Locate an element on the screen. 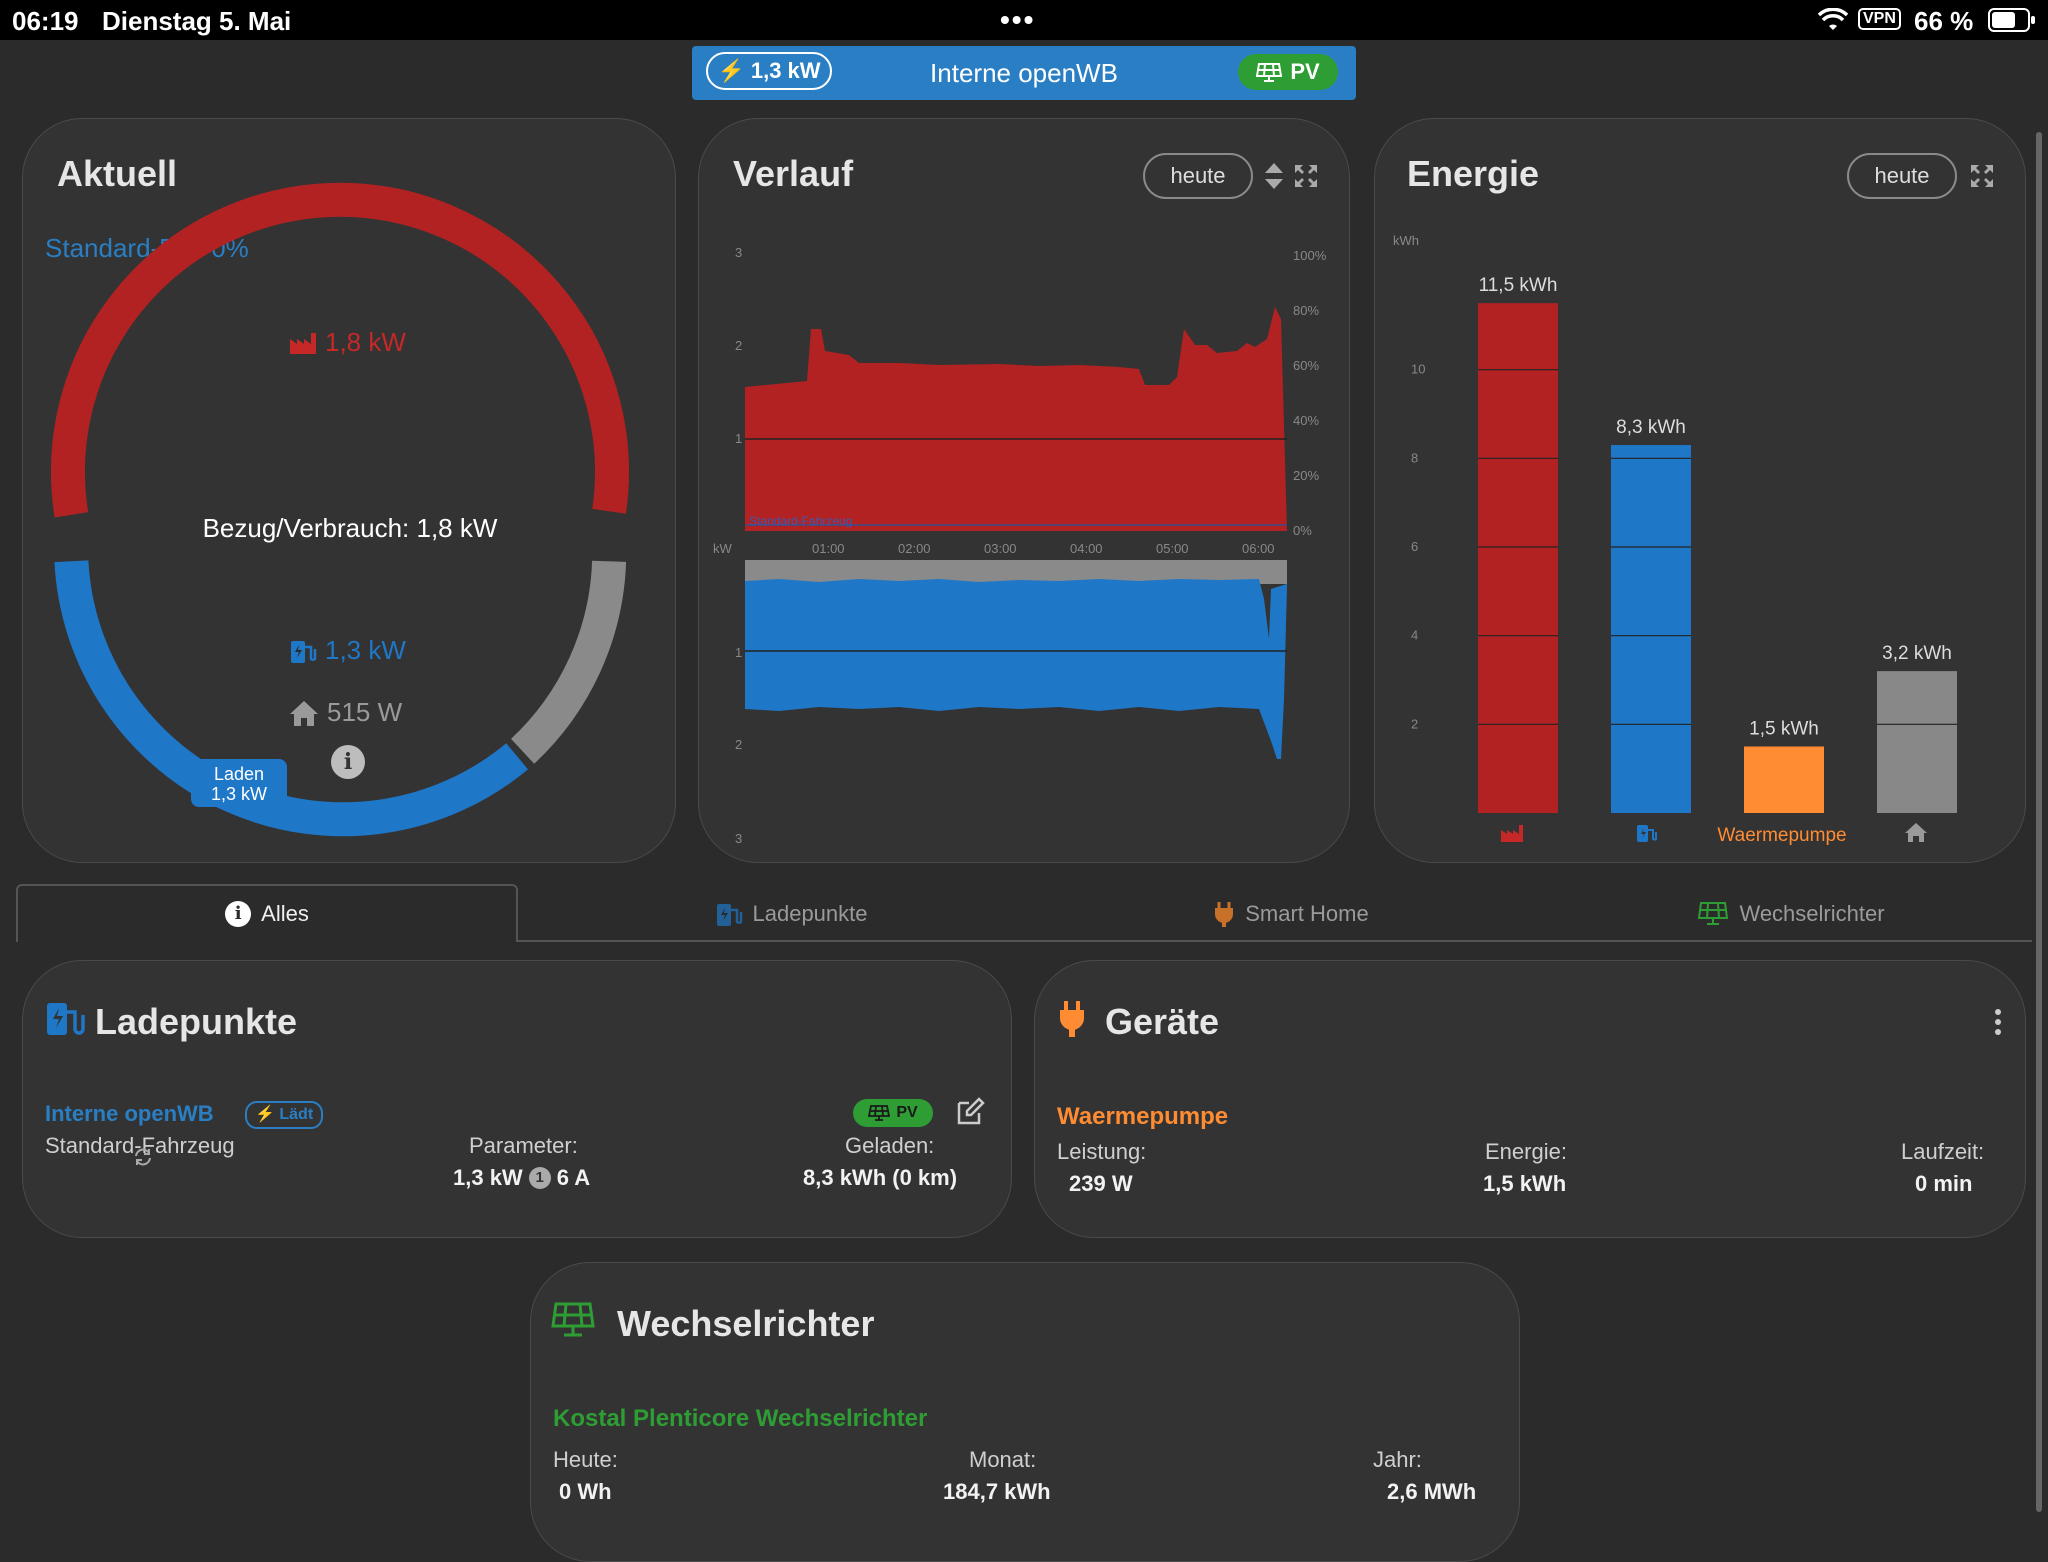  sort-icon is located at coordinates (1274, 176).